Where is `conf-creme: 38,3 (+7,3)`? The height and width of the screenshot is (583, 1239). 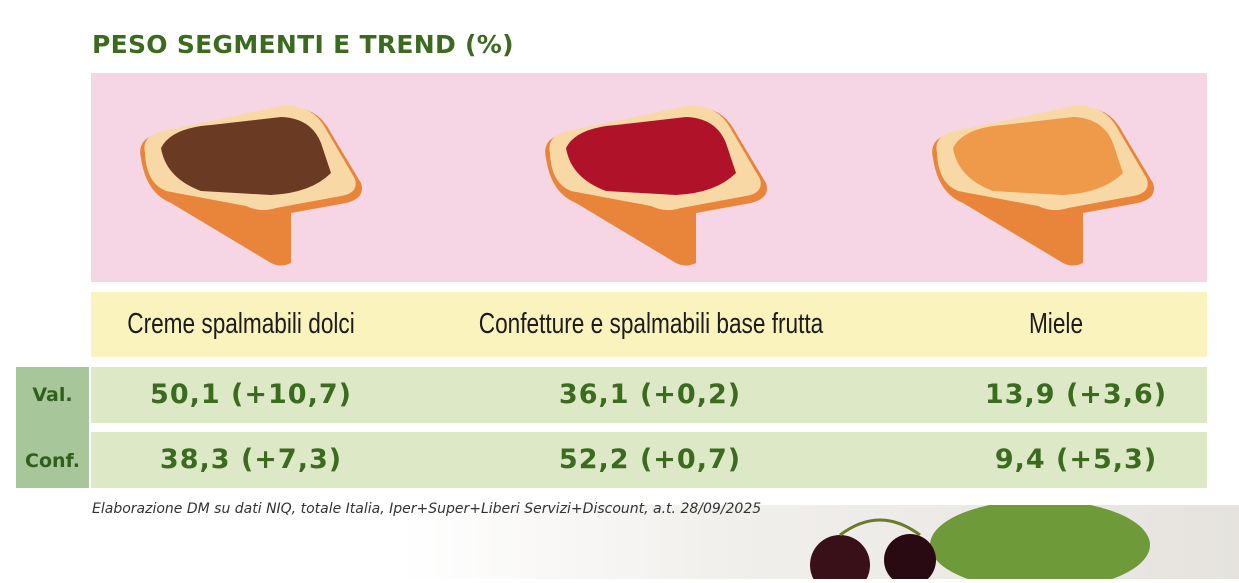
conf-creme: 38,3 (+7,3) is located at coordinates (251, 459).